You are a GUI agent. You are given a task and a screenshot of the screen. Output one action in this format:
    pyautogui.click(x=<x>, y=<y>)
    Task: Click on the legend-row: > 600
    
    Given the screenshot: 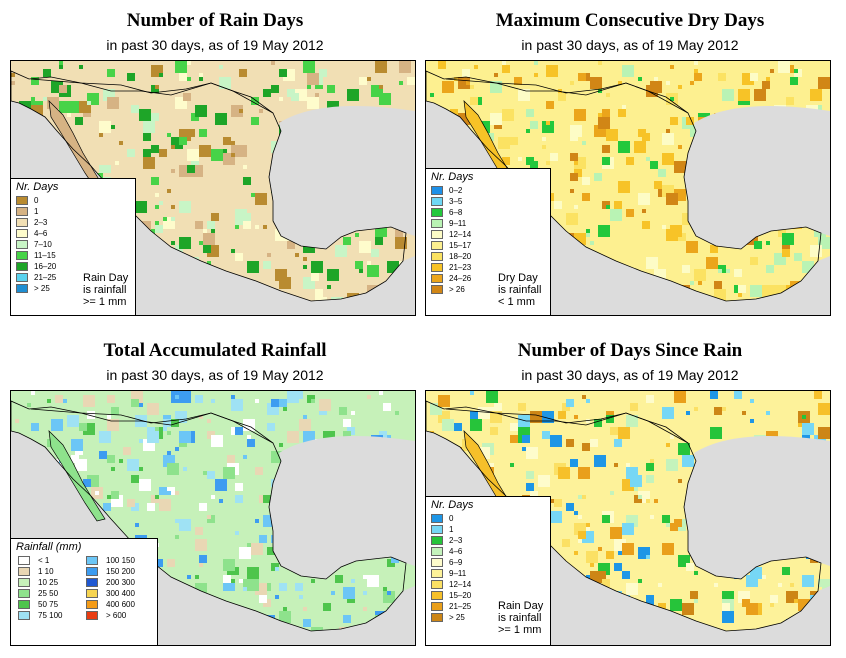 What is the action you would take?
    pyautogui.click(x=115, y=615)
    